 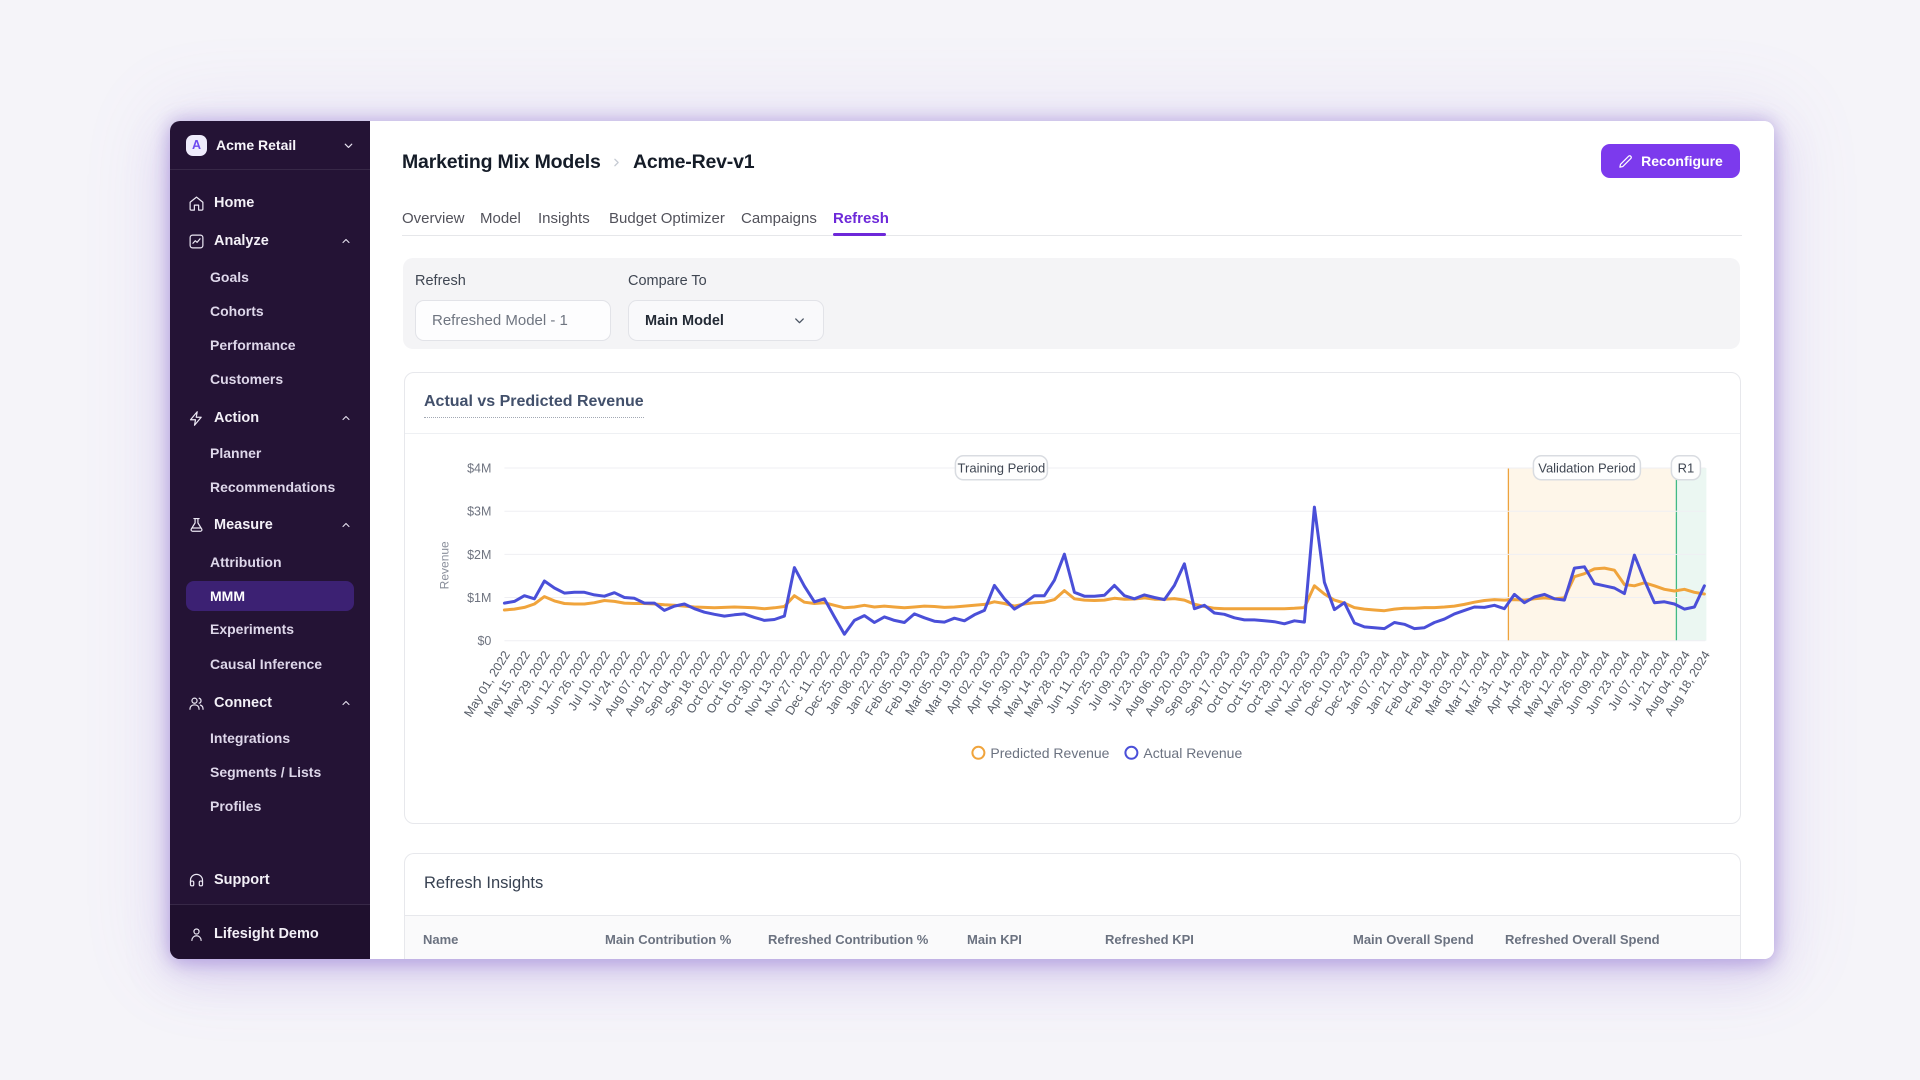 I want to click on svg-text: $4M, so click(x=479, y=469).